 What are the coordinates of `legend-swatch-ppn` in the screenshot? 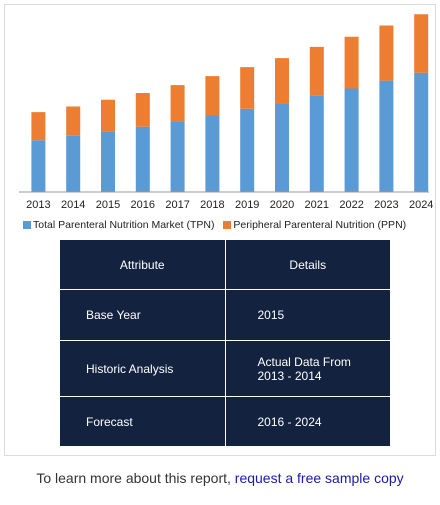 It's located at (227, 225).